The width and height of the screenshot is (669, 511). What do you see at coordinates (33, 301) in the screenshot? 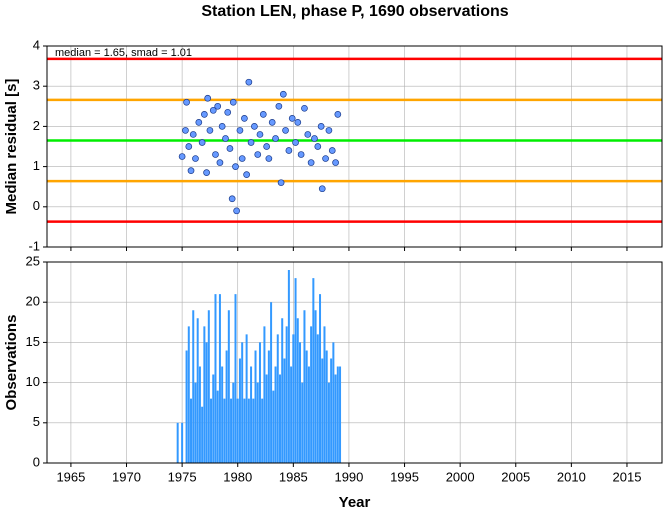
I see `y-tick-label: 20` at bounding box center [33, 301].